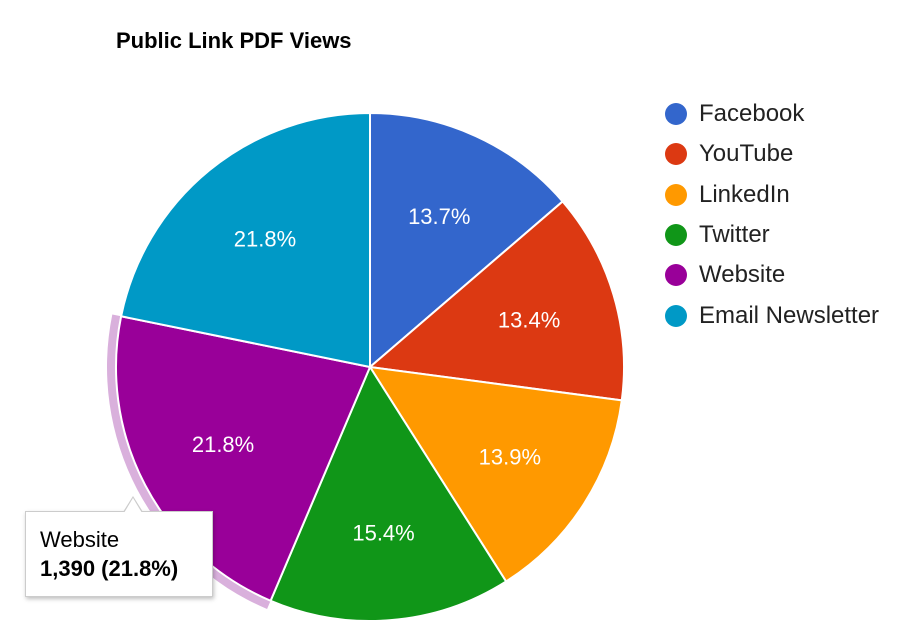  I want to click on tooltip-series-name: Website, so click(80, 539).